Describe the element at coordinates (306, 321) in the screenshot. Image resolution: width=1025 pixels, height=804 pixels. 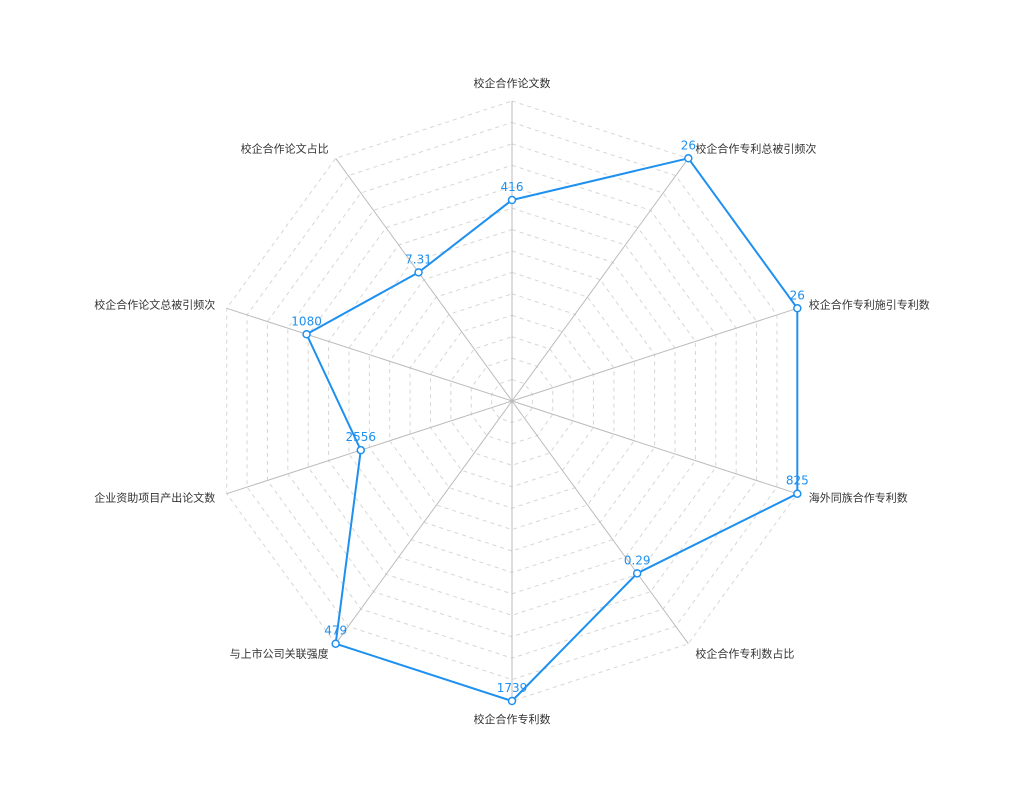
I see `data-value-label: 1080` at that location.